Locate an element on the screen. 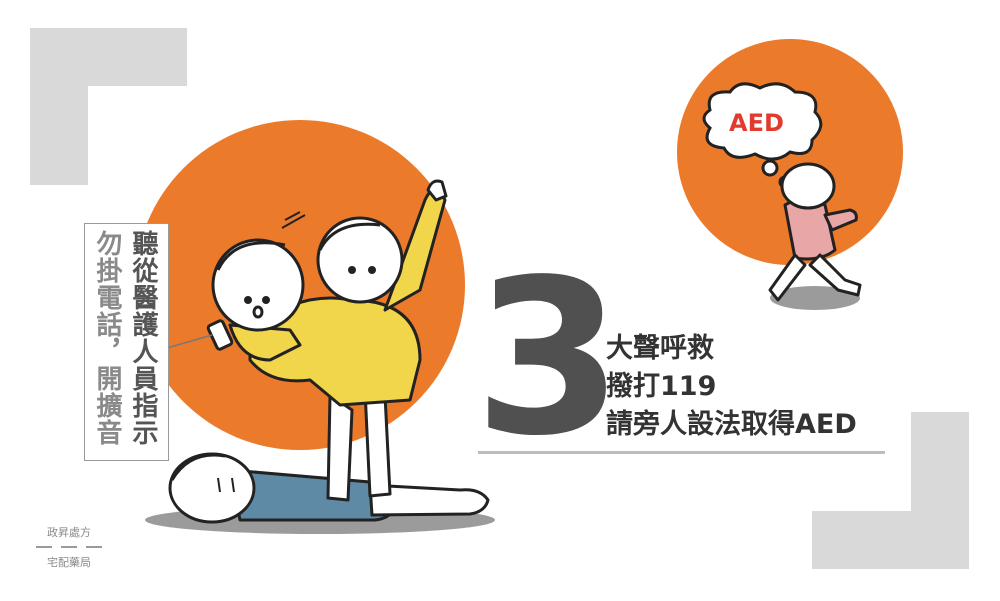 This screenshot has height=601, width=1000. note-column-follow-instructions: 聽從醫護人員指示 is located at coordinates (143, 338).